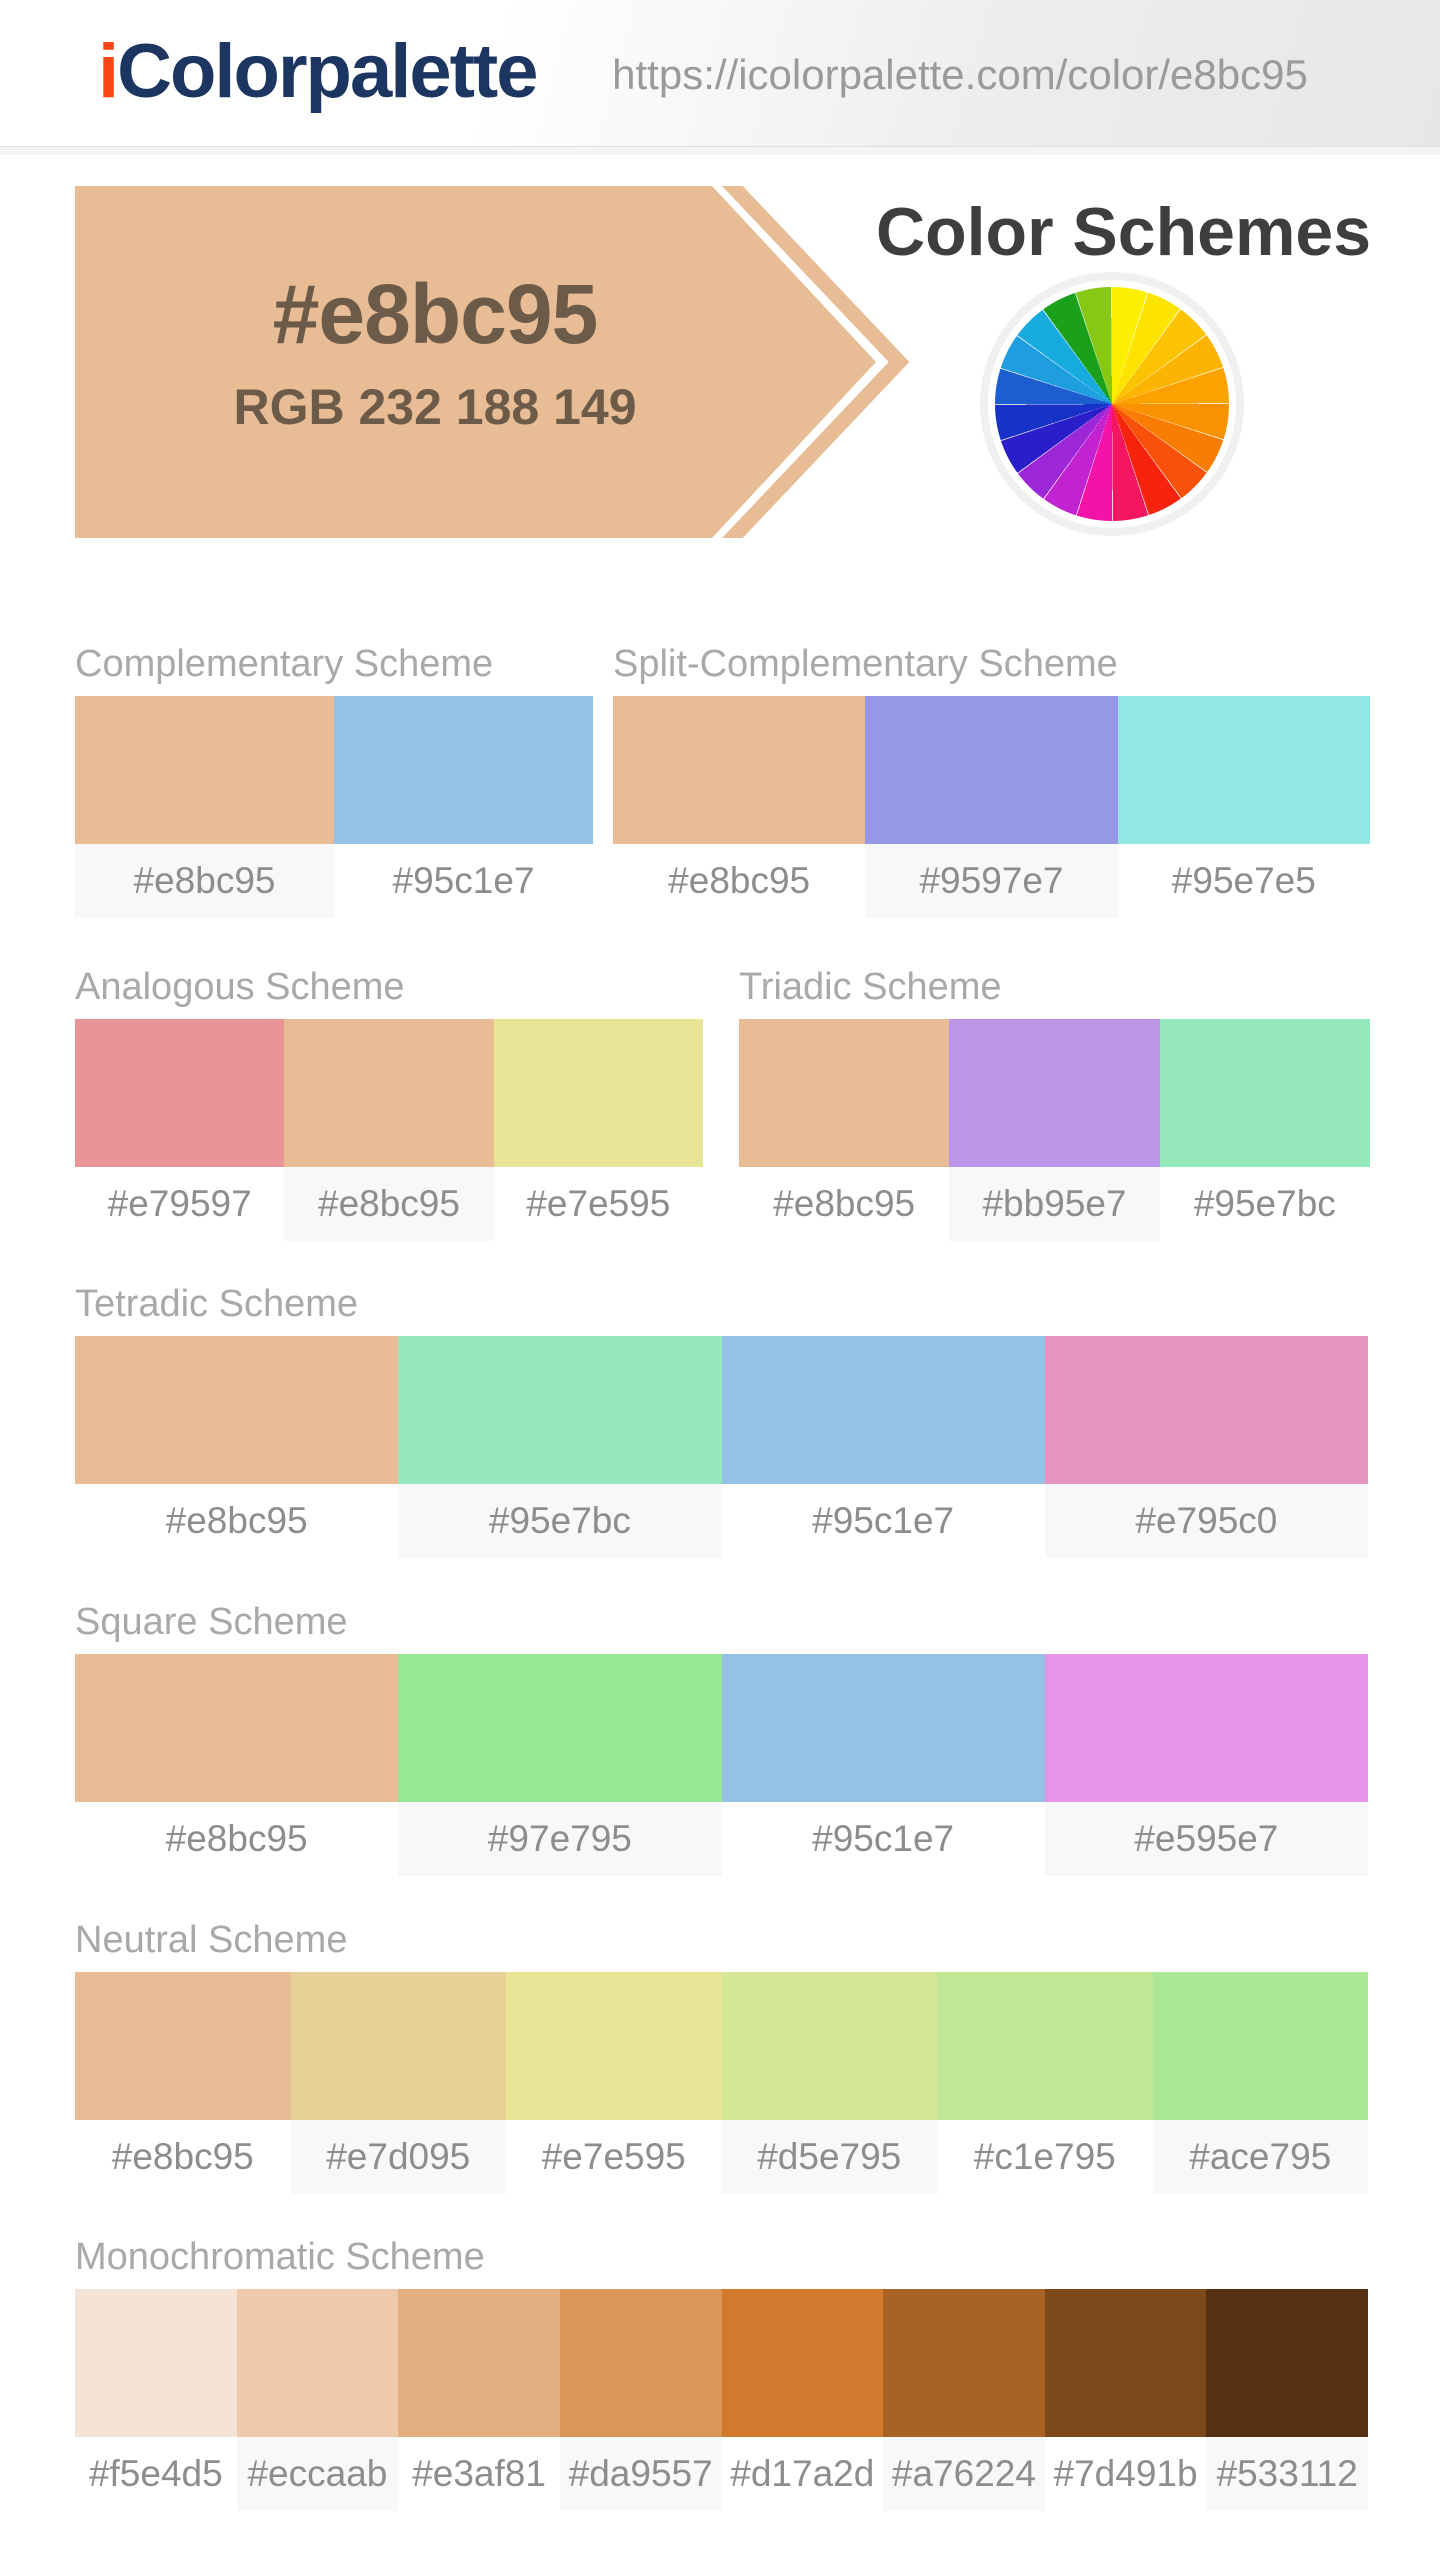 The height and width of the screenshot is (2560, 1440). I want to click on color-hex-label: #d17a2d, so click(802, 2473).